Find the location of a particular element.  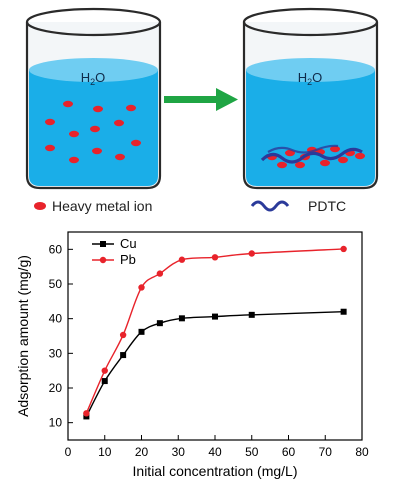

y-tick-label: 60 is located at coordinates (56, 249).